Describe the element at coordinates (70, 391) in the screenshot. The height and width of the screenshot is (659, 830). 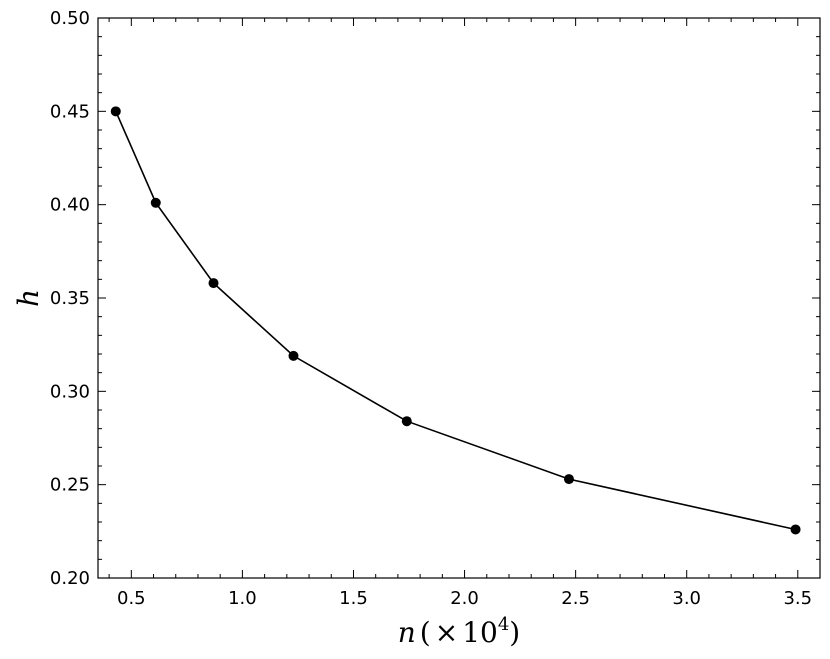
I see `y-tick-label: 0.30` at that location.